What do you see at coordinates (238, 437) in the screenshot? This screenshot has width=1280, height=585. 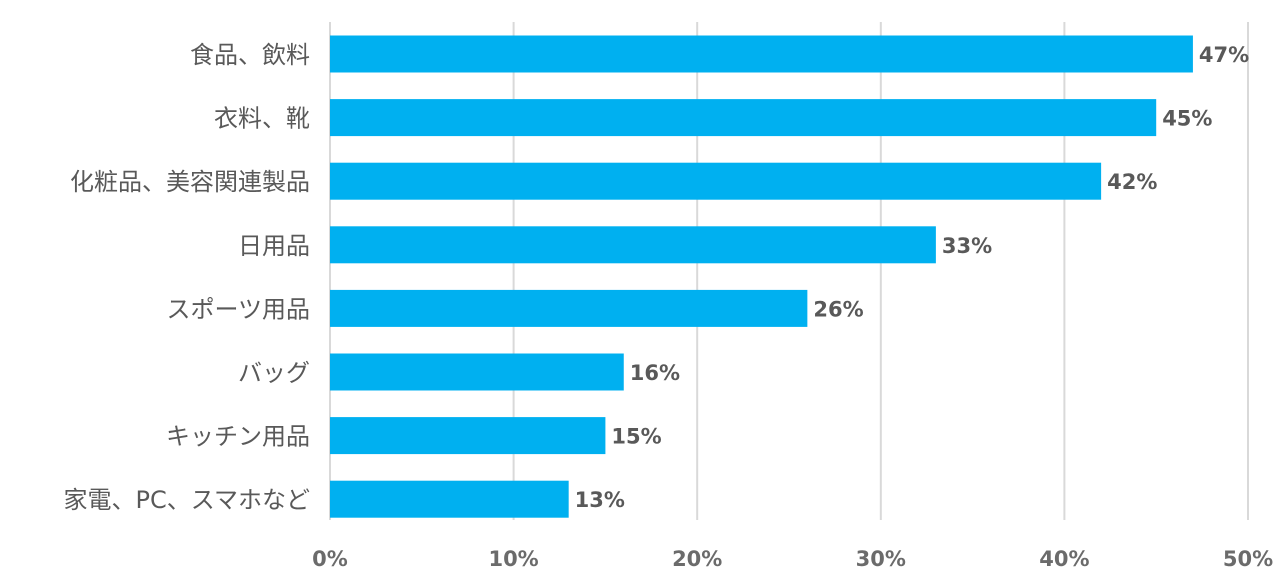 I see `category-label: キッチン用品` at bounding box center [238, 437].